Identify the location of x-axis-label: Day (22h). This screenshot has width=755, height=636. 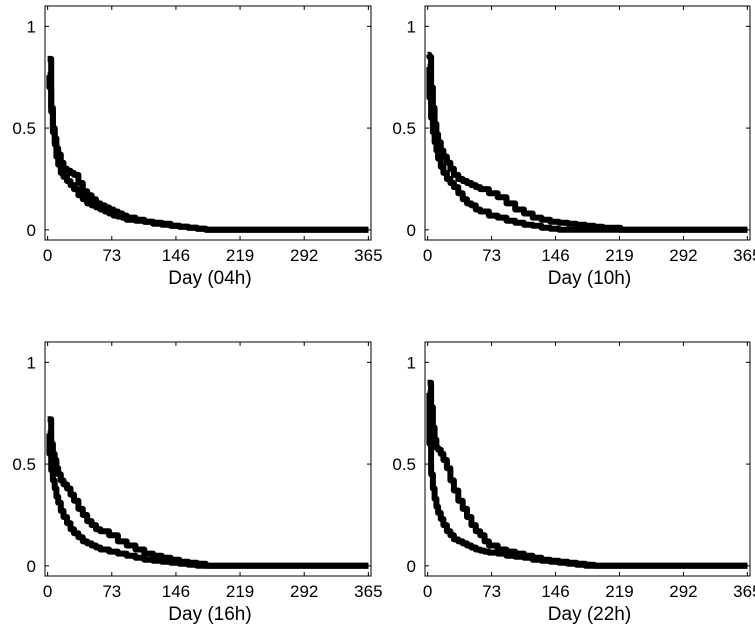
(589, 614).